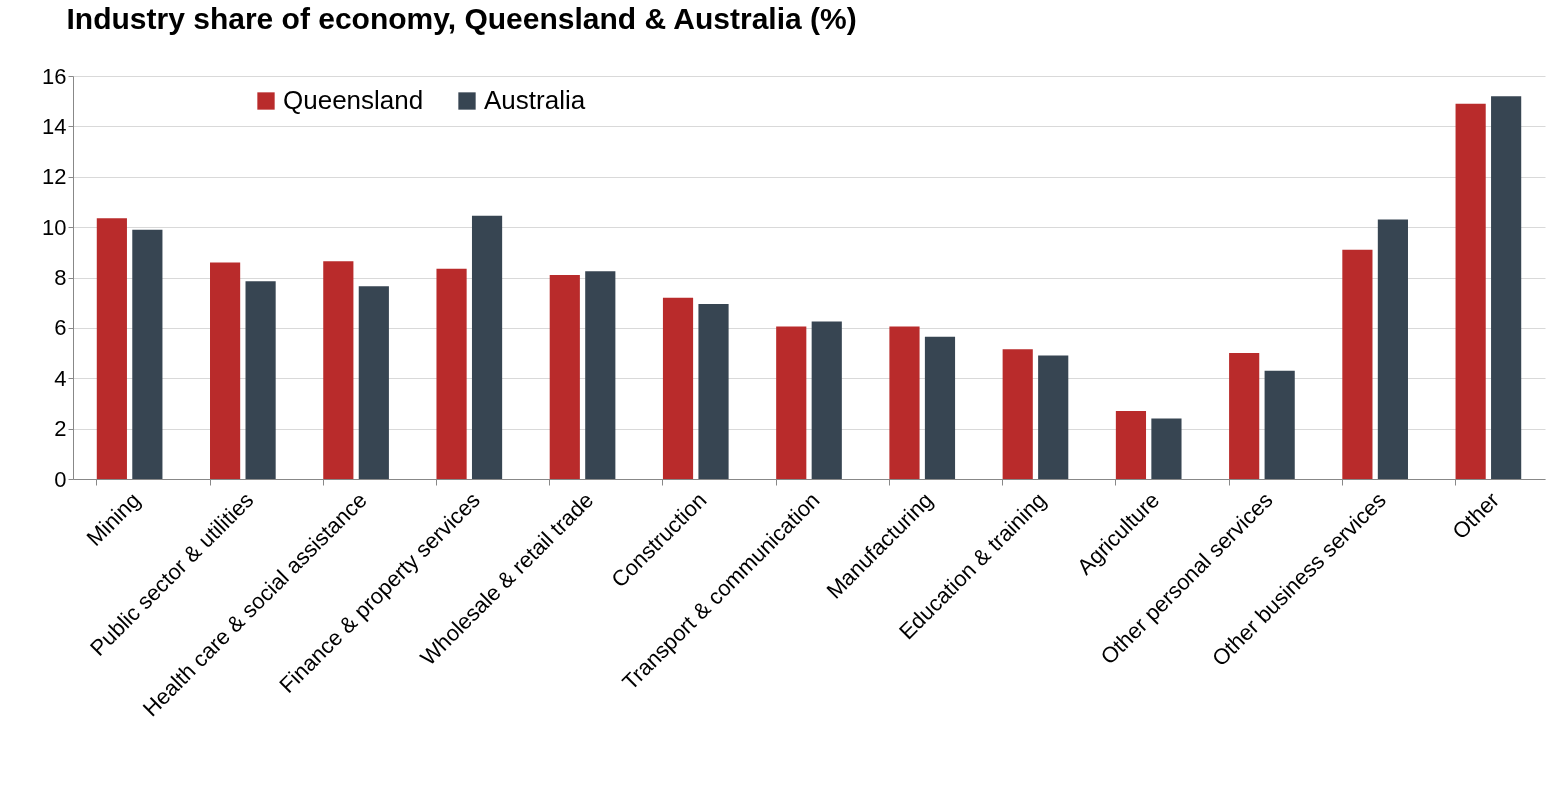  What do you see at coordinates (461, 18) in the screenshot?
I see `chart-title: Industry share of economy, Queensland & Australia (%)` at bounding box center [461, 18].